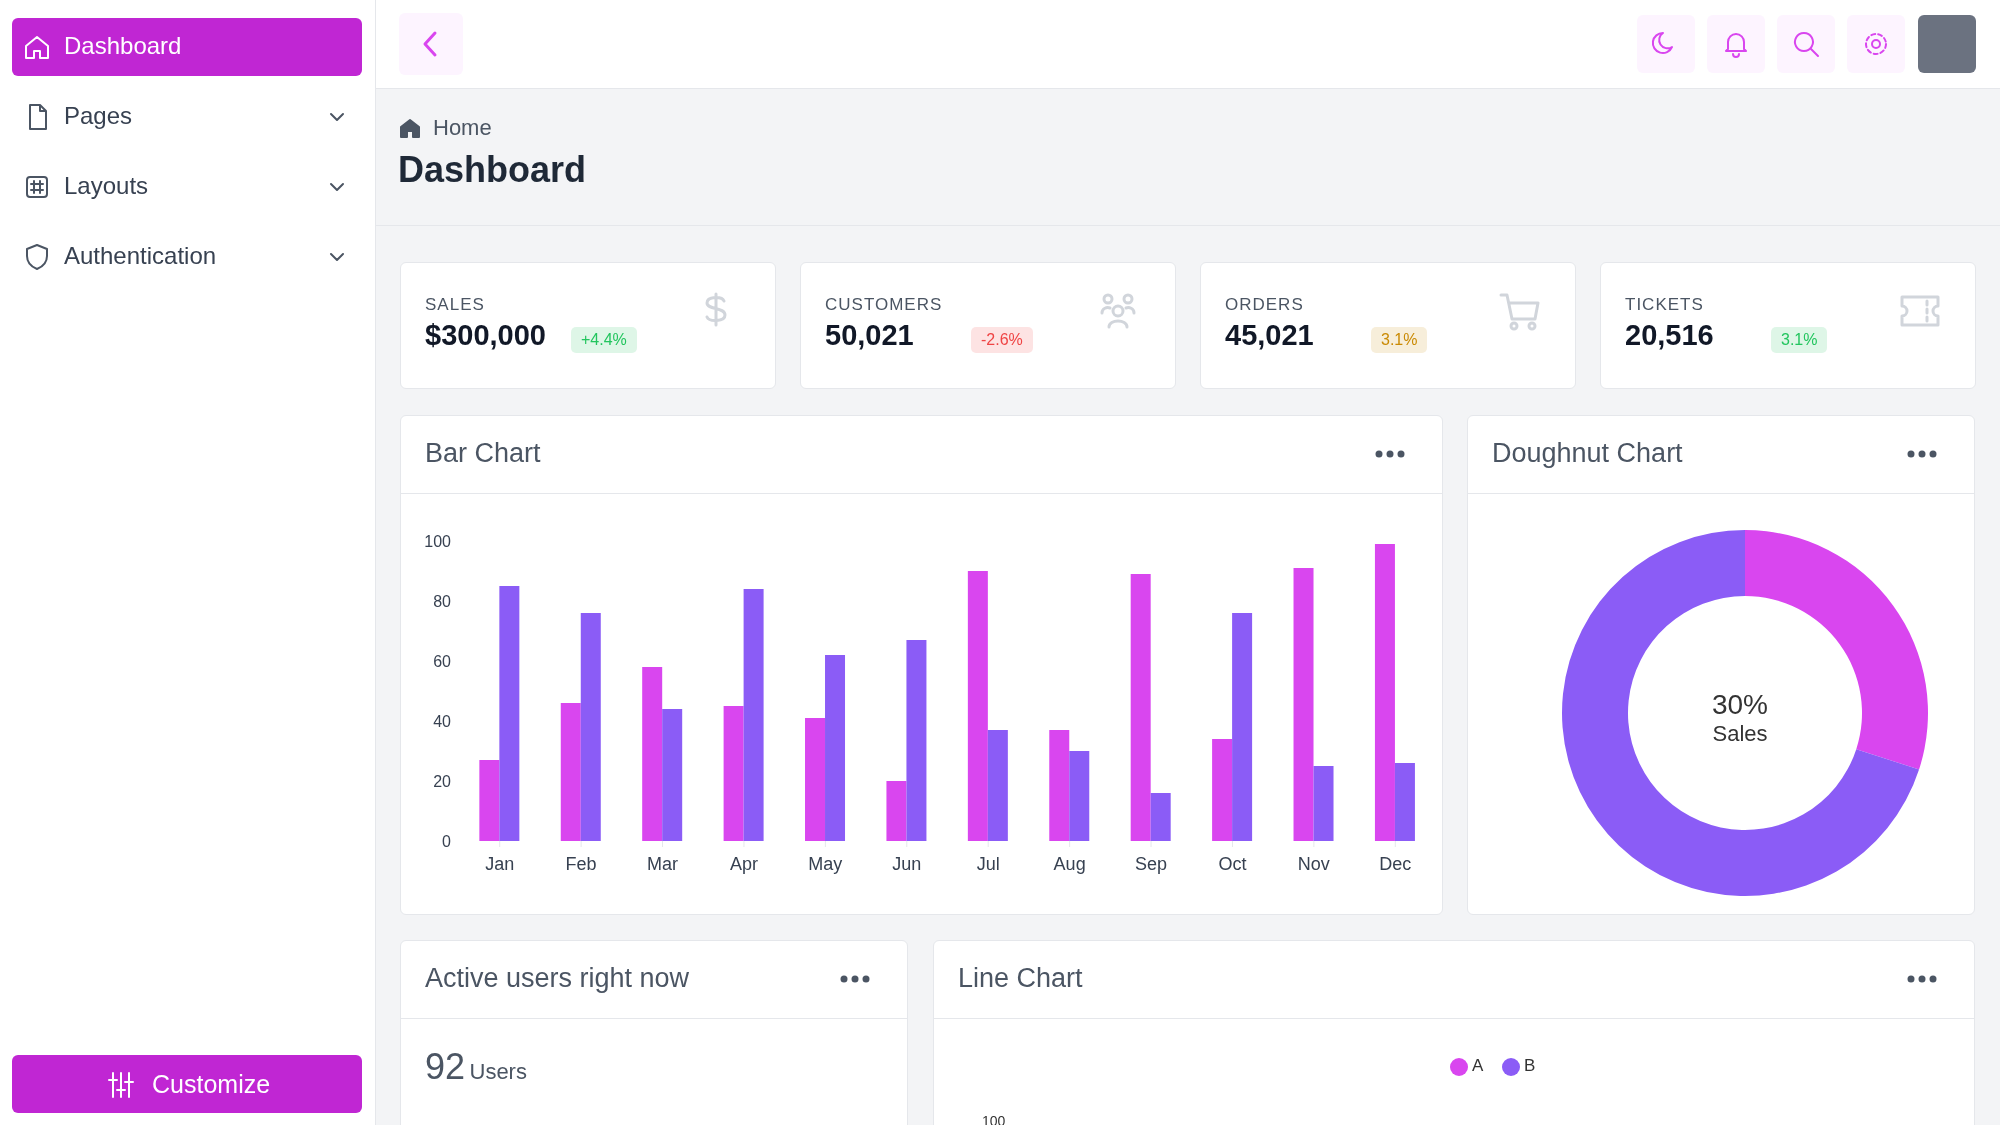  Describe the element at coordinates (438, 541) in the screenshot. I see `y-tick-label: 100` at that location.